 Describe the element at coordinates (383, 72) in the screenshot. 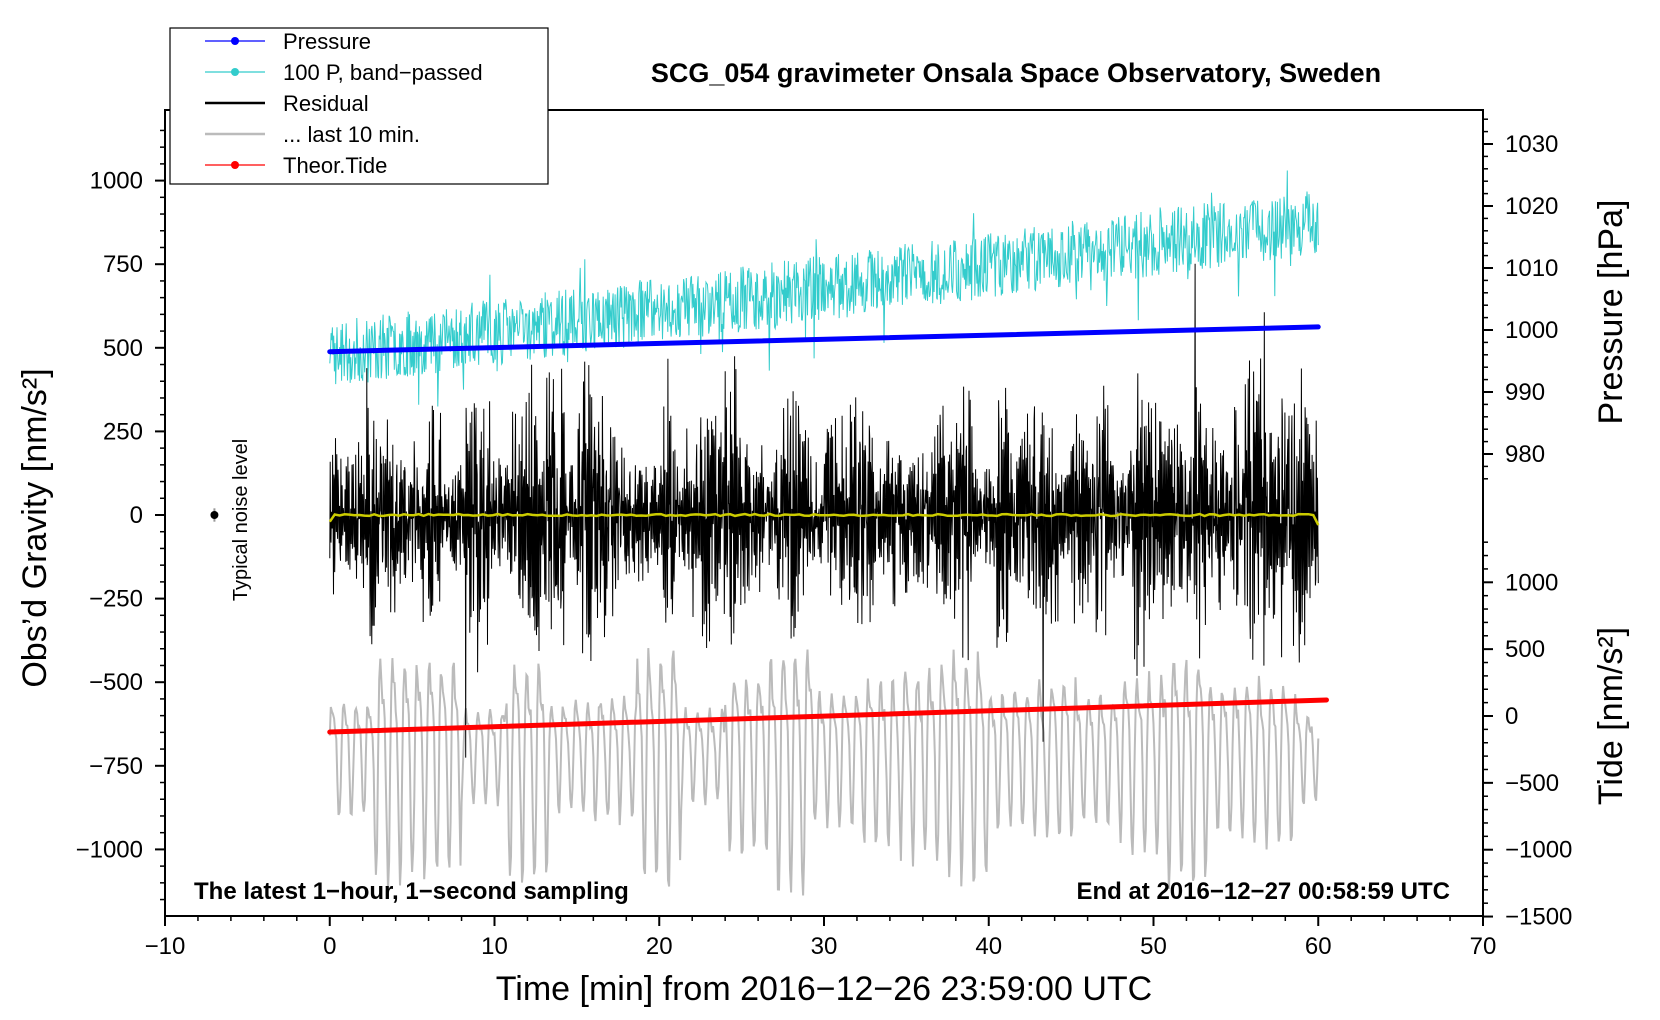

I see `legend-label: 100 P, band−passed` at that location.